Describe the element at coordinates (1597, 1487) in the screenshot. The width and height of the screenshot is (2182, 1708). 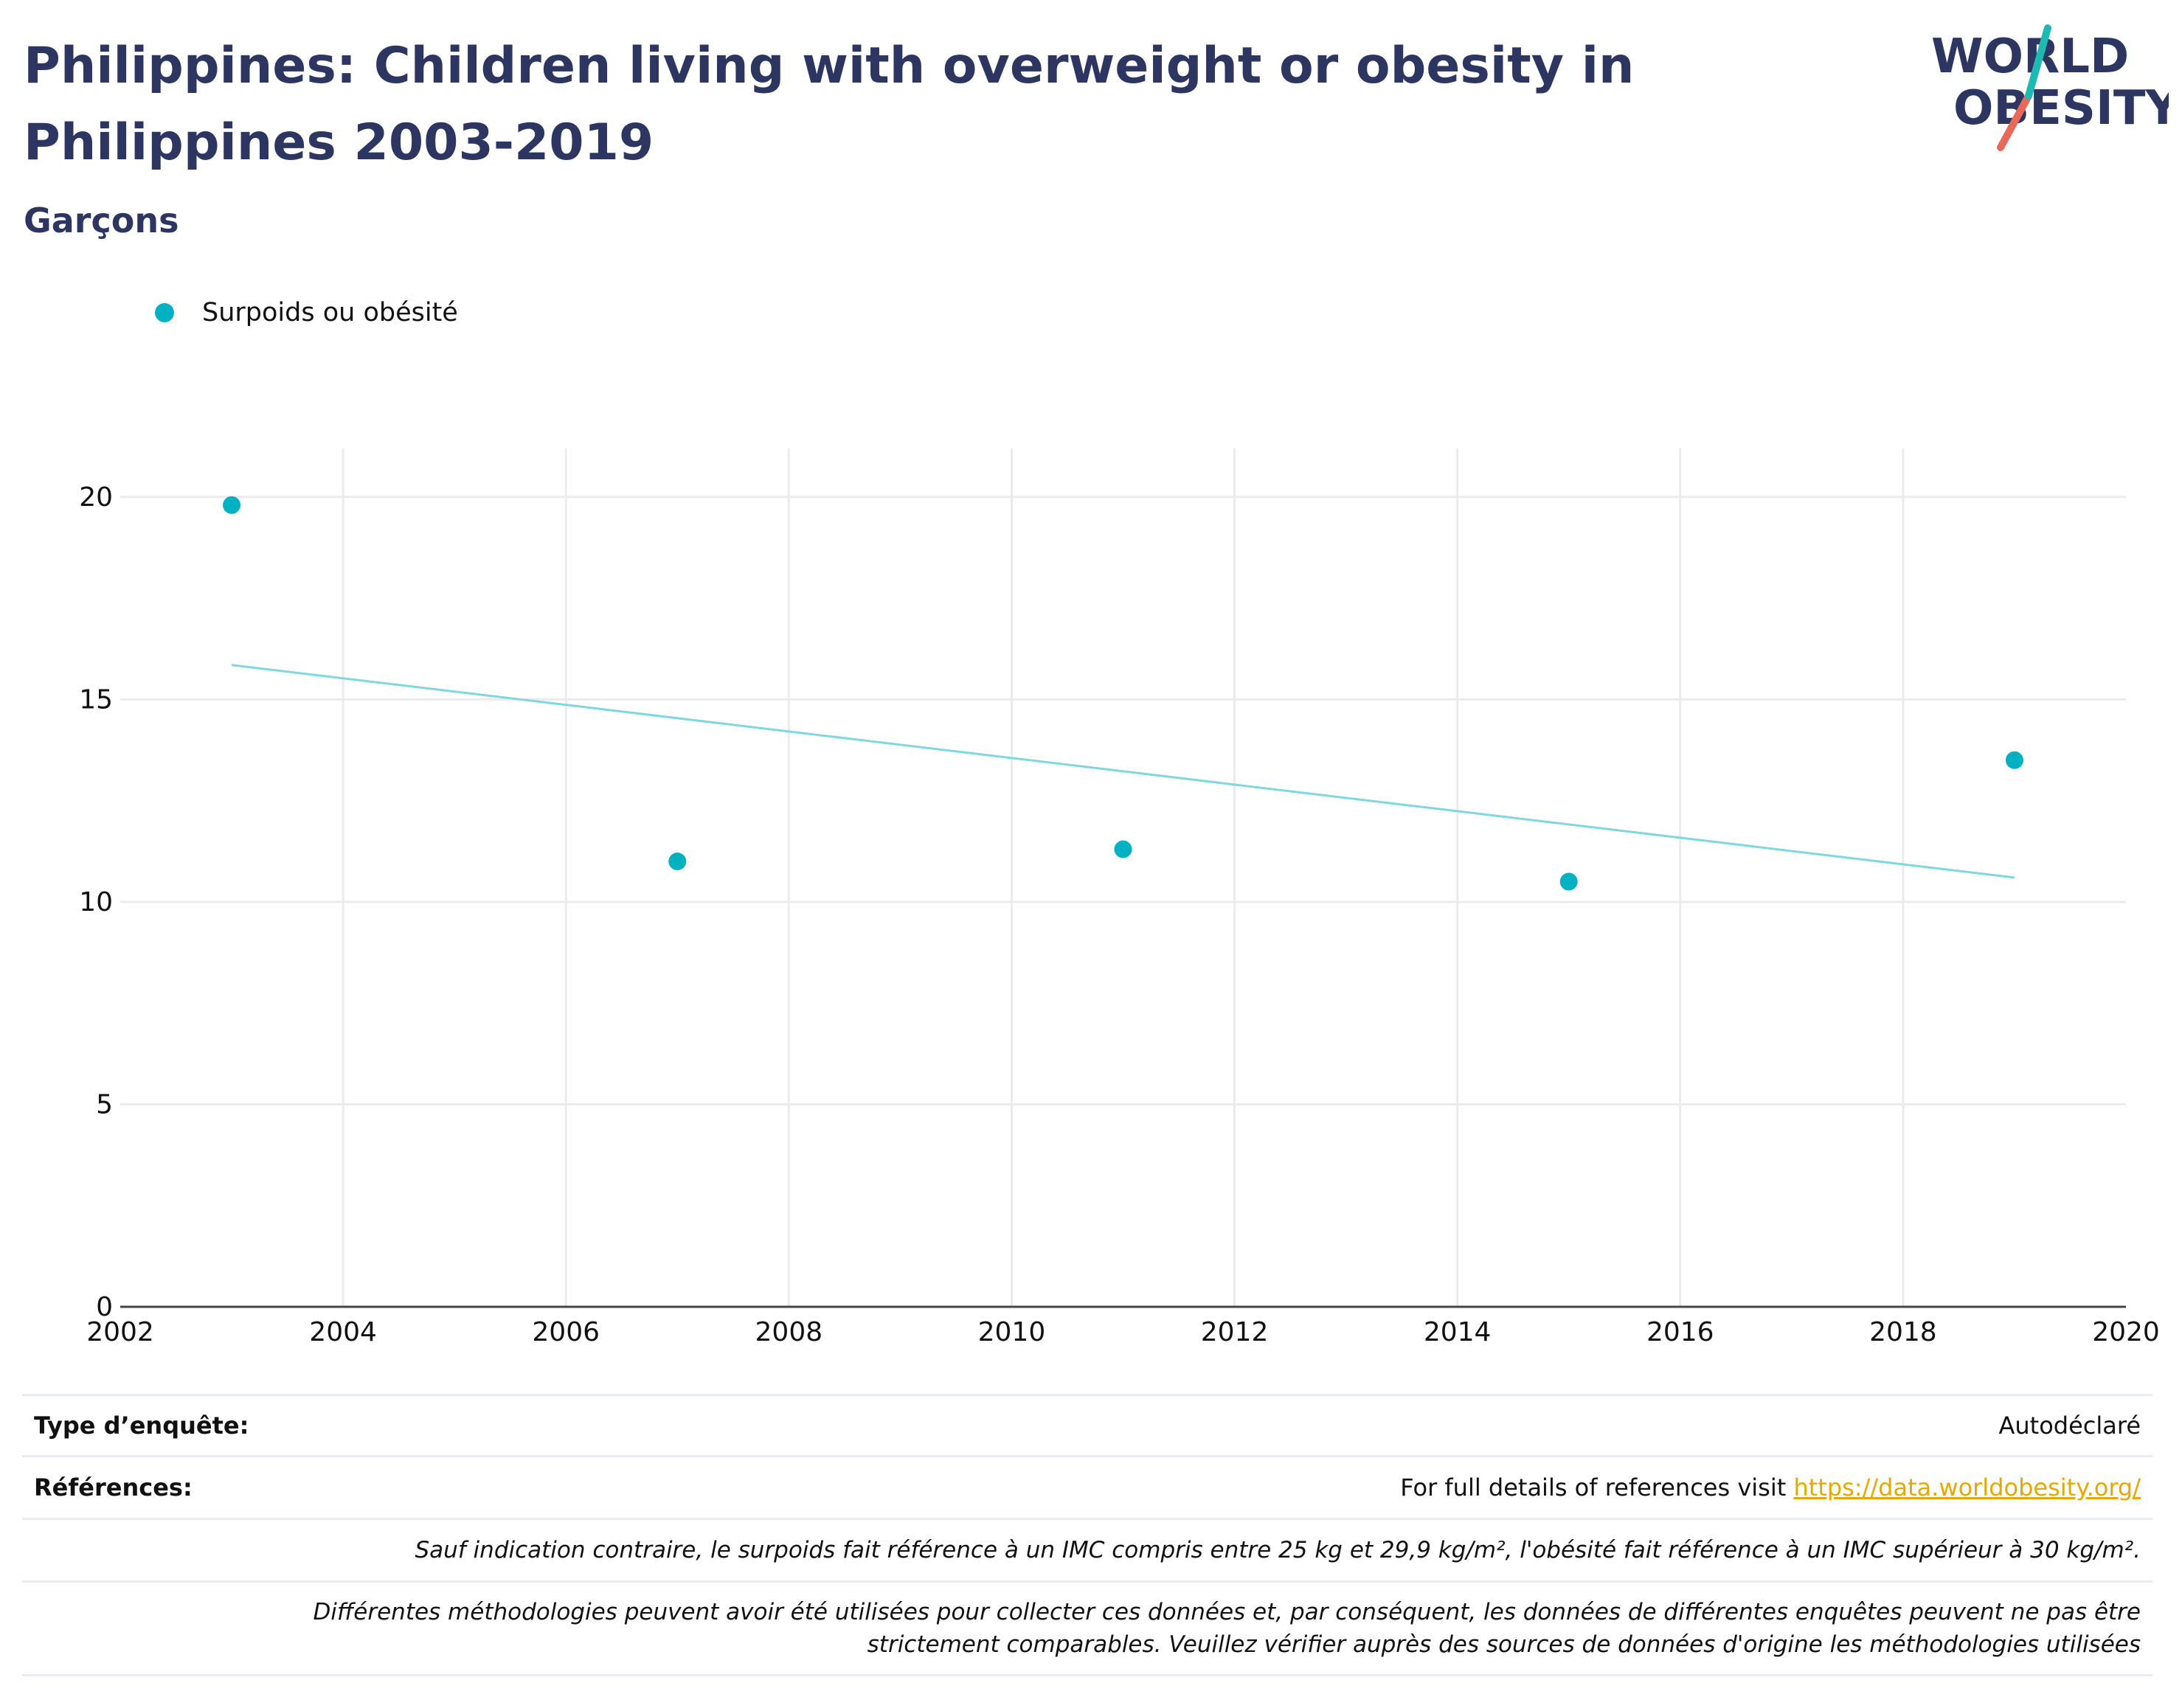
I see `references-text: For full details of references visit` at that location.